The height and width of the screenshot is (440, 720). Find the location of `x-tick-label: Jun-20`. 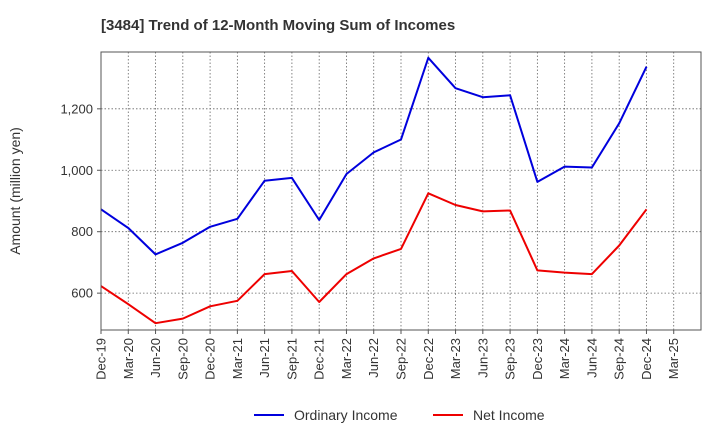

x-tick-label: Jun-20 is located at coordinates (155, 358).